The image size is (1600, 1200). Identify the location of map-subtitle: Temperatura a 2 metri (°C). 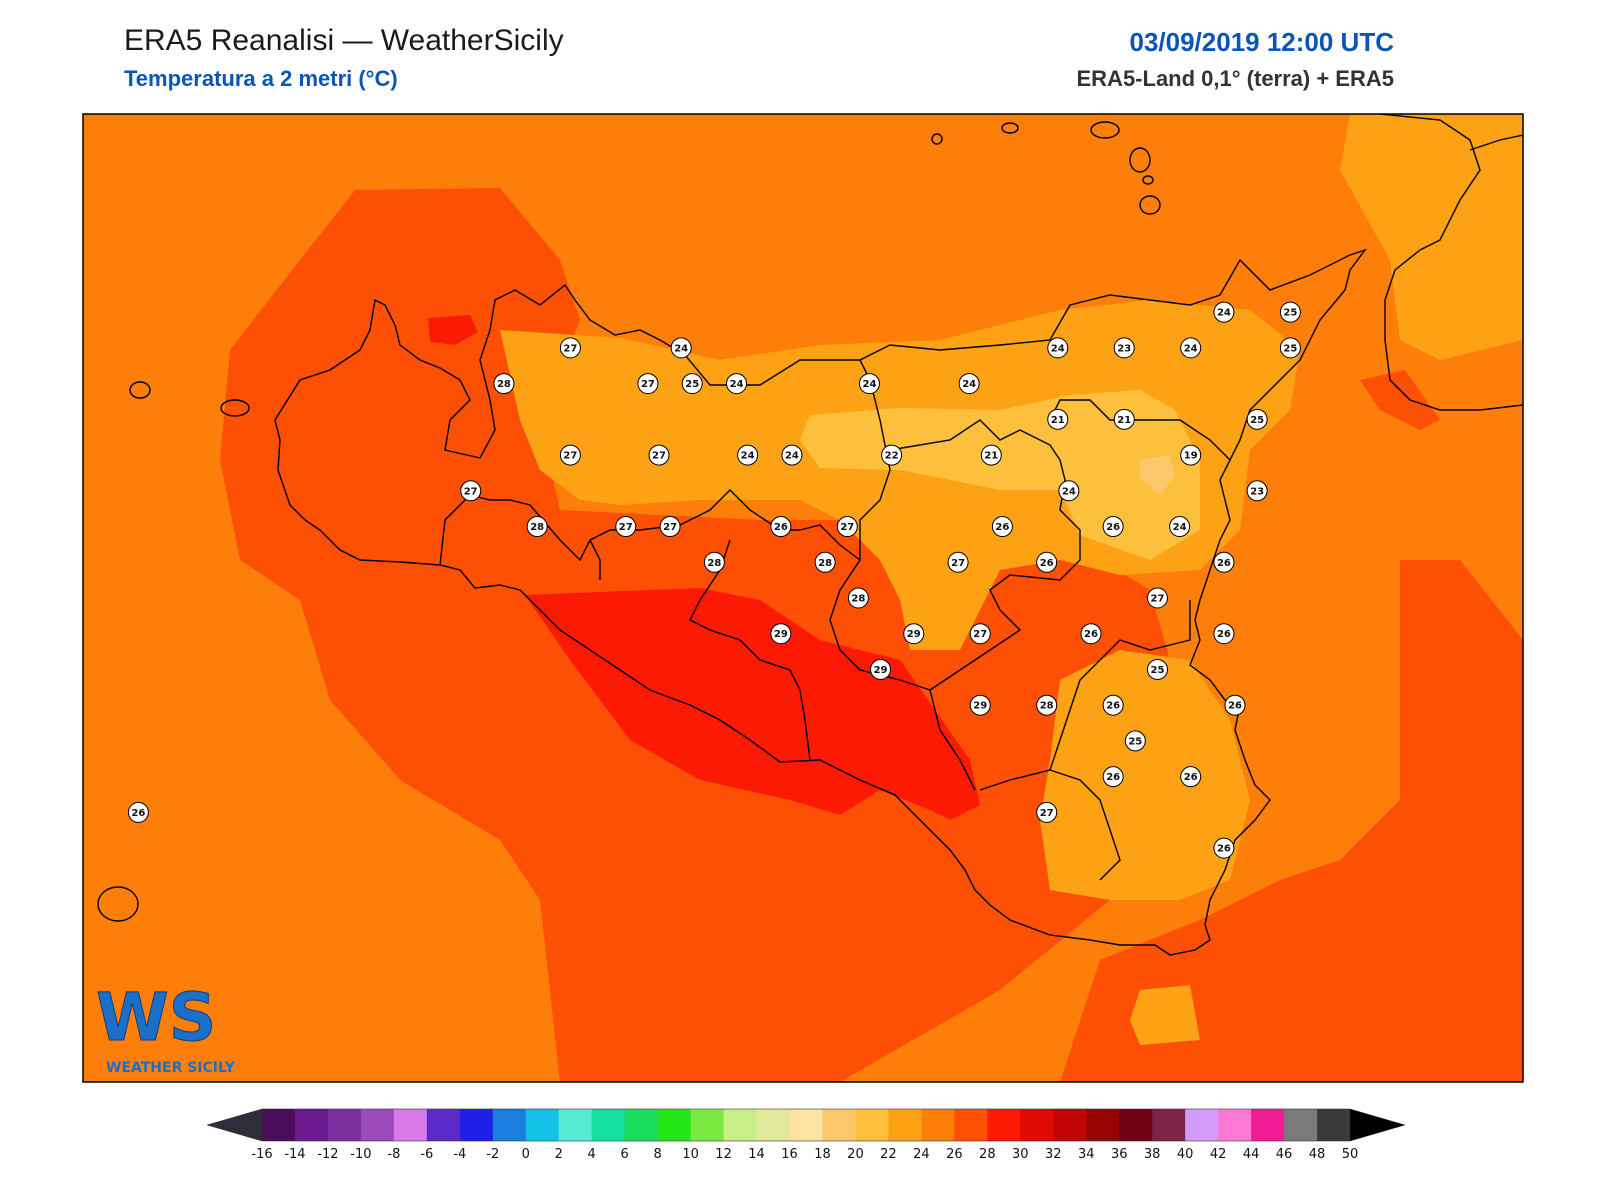
(261, 78).